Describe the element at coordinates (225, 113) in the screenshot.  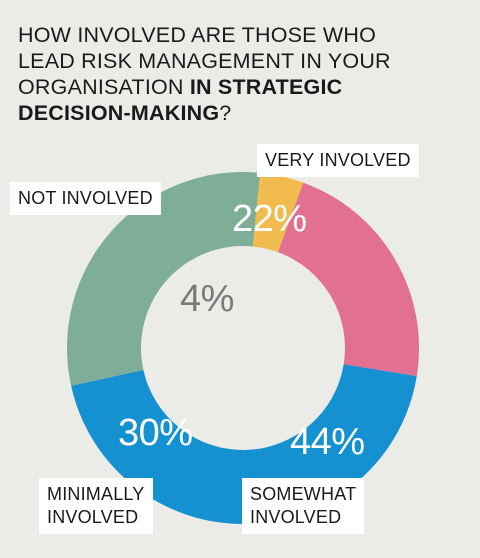
I see `title-line-4-end: ?` at that location.